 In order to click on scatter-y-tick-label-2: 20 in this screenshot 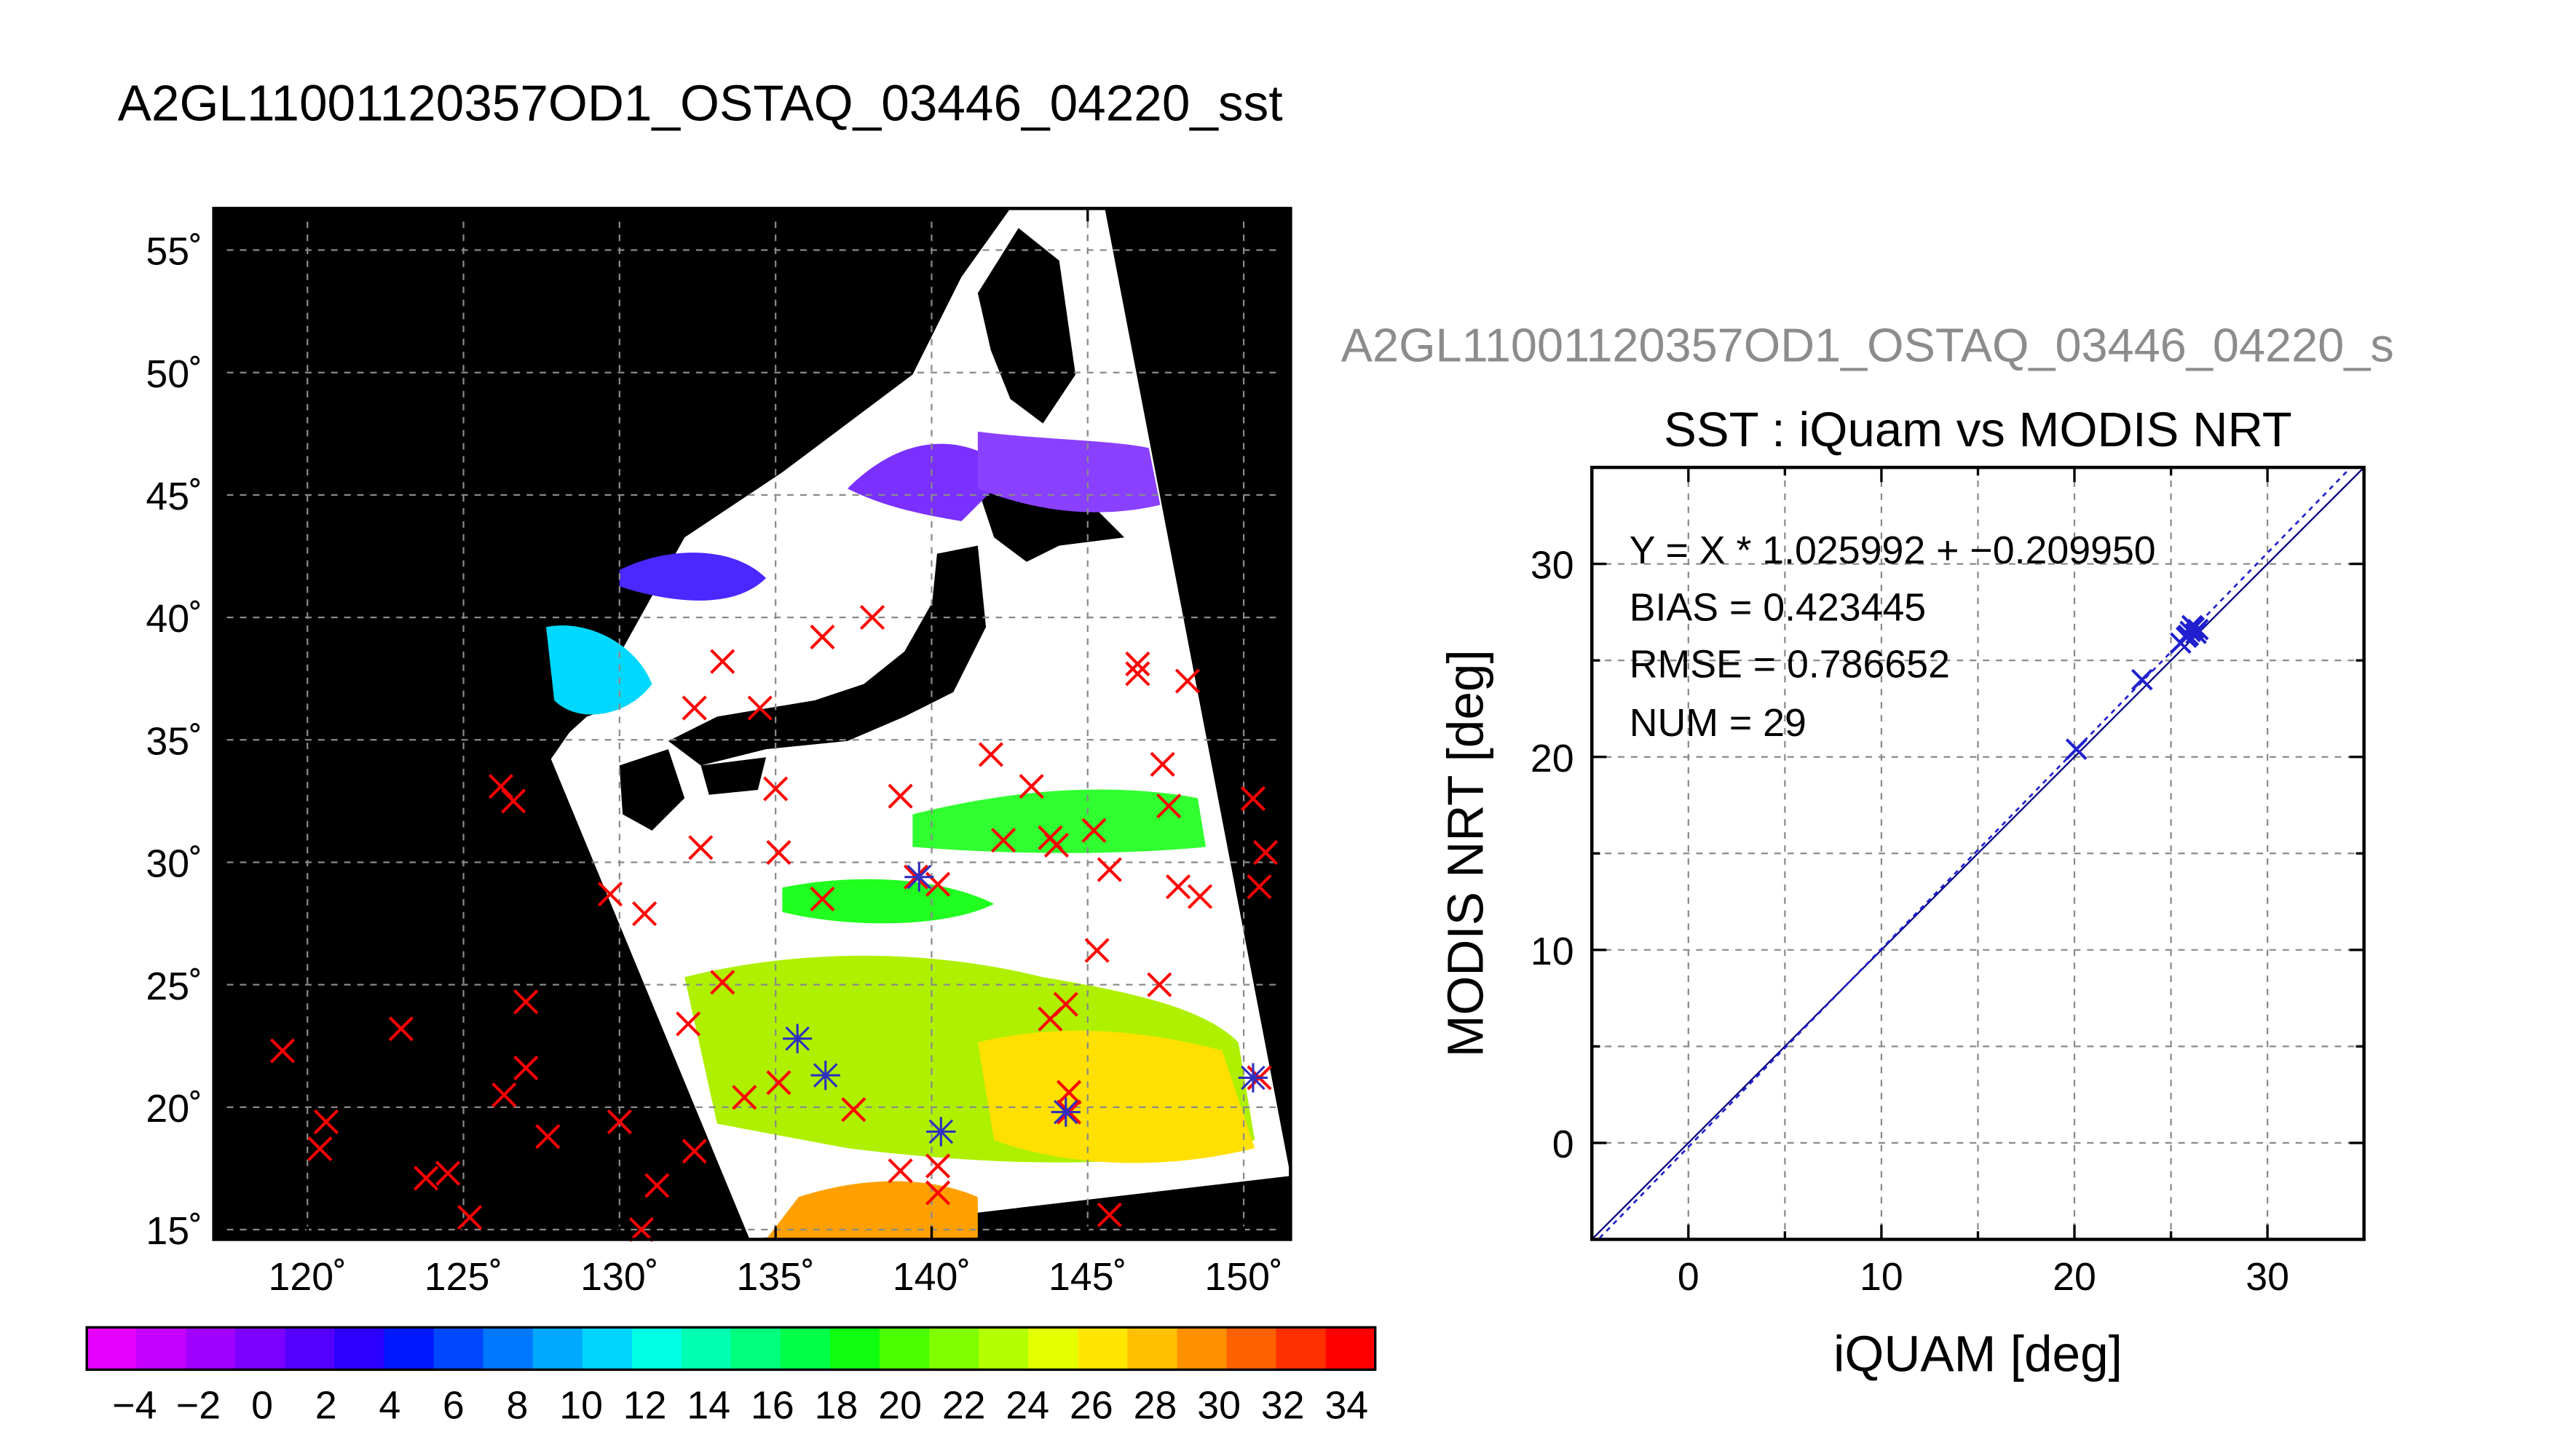, I will do `click(1552, 758)`.